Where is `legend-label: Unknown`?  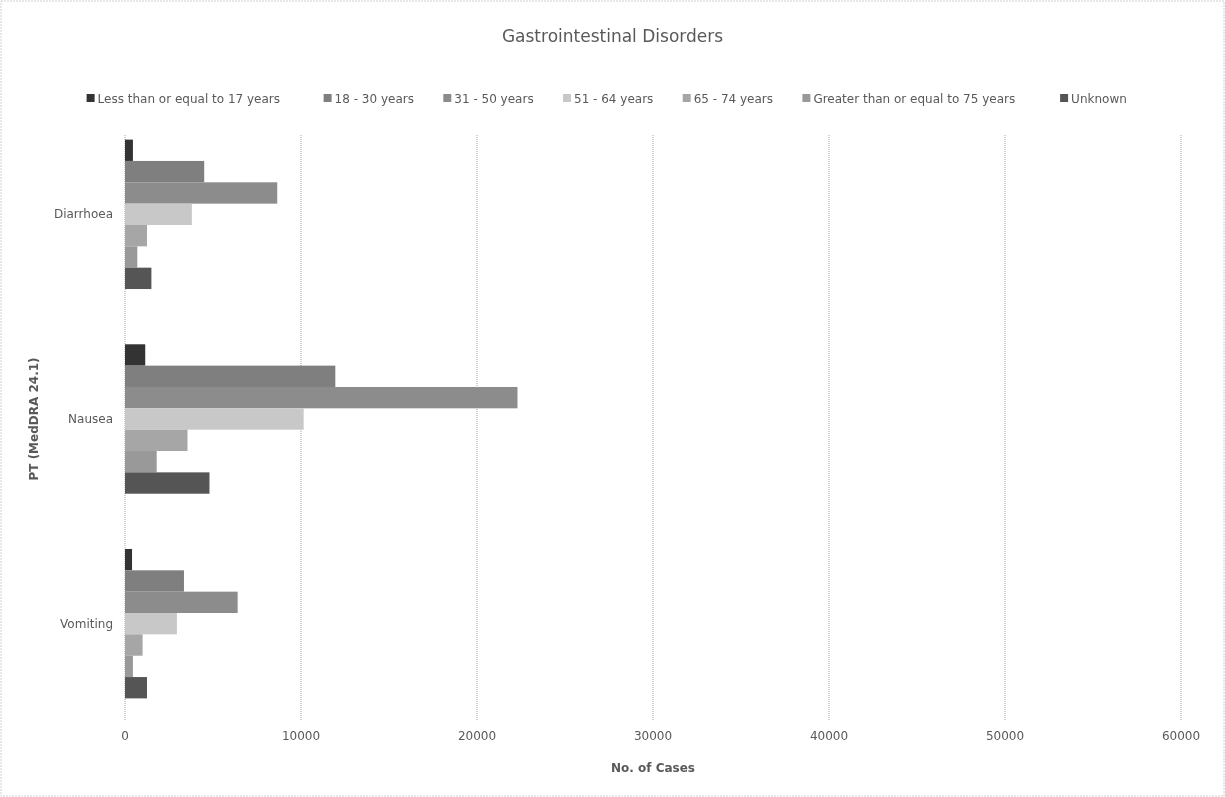 legend-label: Unknown is located at coordinates (1099, 99).